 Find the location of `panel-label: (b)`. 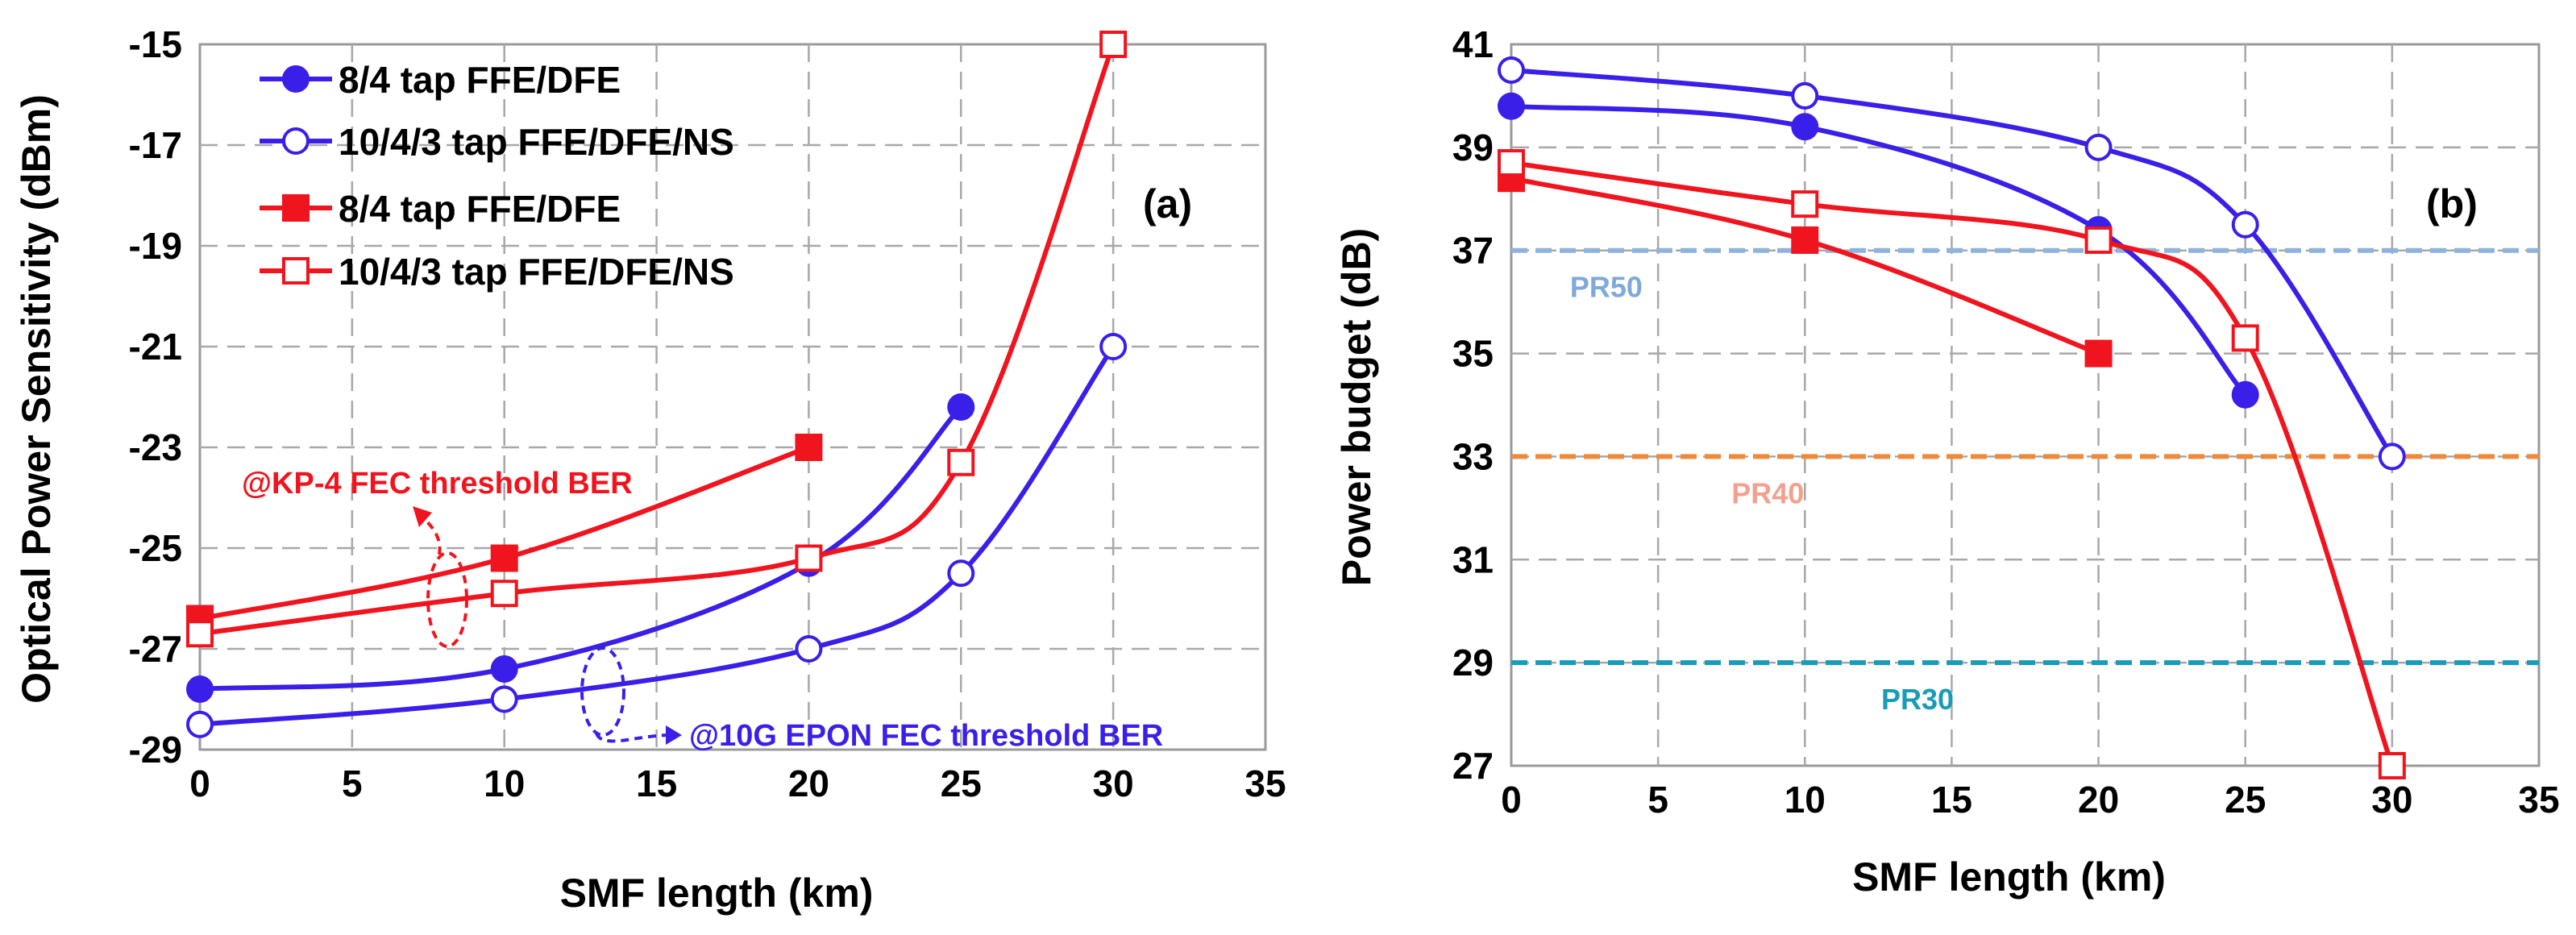

panel-label: (b) is located at coordinates (2452, 204).